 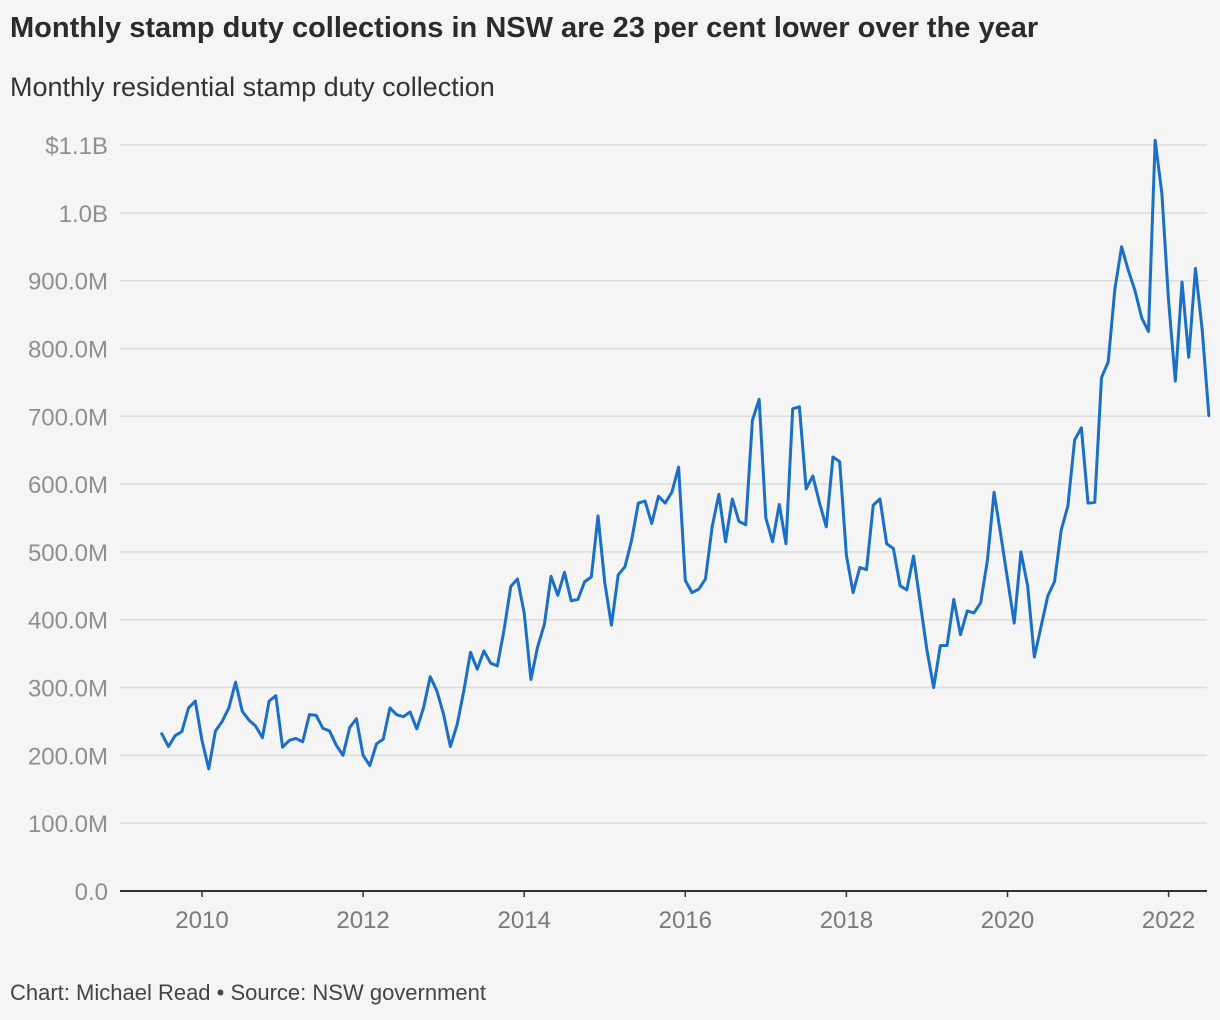 I want to click on y-tick-label: 600.0M, so click(x=68, y=485).